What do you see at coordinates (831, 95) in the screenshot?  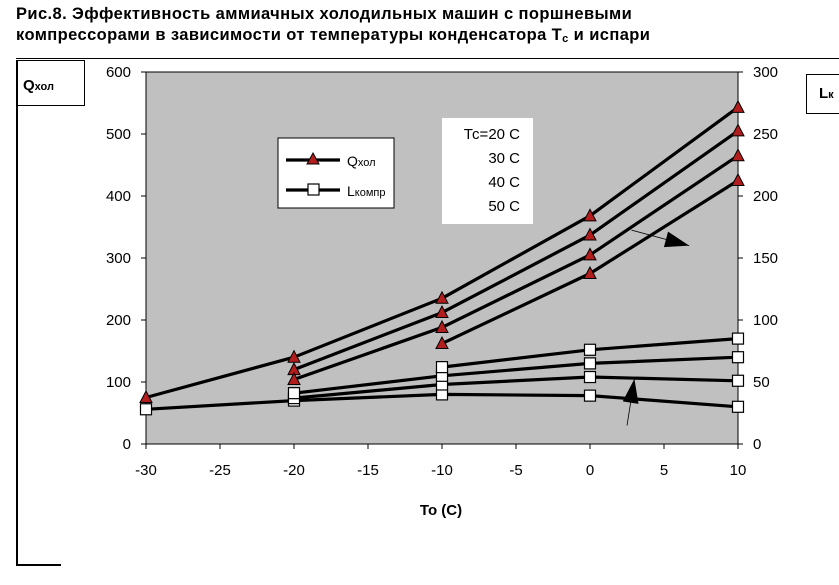 I see `right-axis-unit-sub: к` at bounding box center [831, 95].